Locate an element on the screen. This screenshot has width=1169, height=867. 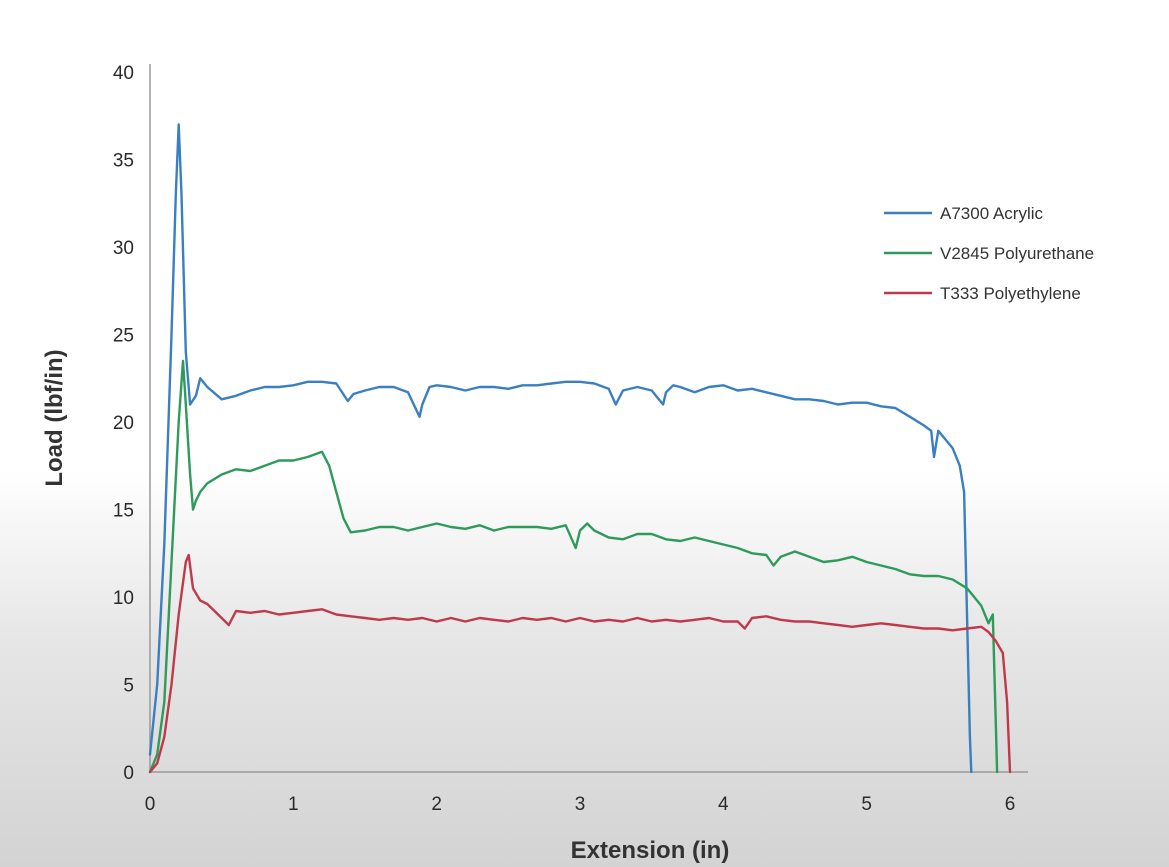
y-tick-label: 35 is located at coordinates (123, 161).